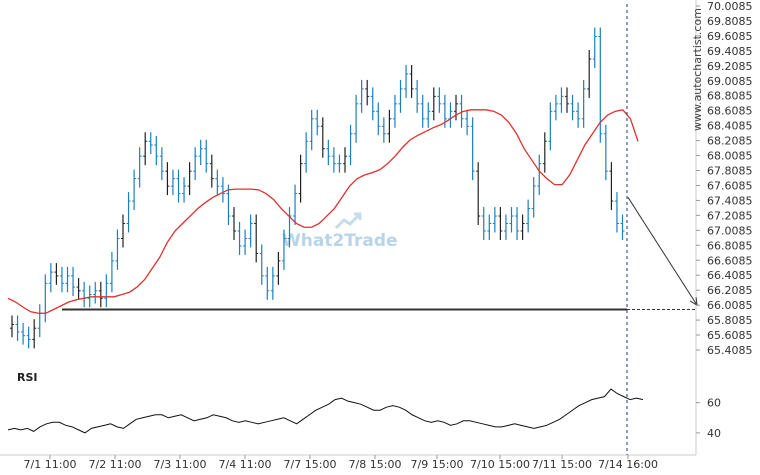 The height and width of the screenshot is (475, 760). Describe the element at coordinates (730, 6) in the screenshot. I see `y-tick-label: 70.0085` at that location.